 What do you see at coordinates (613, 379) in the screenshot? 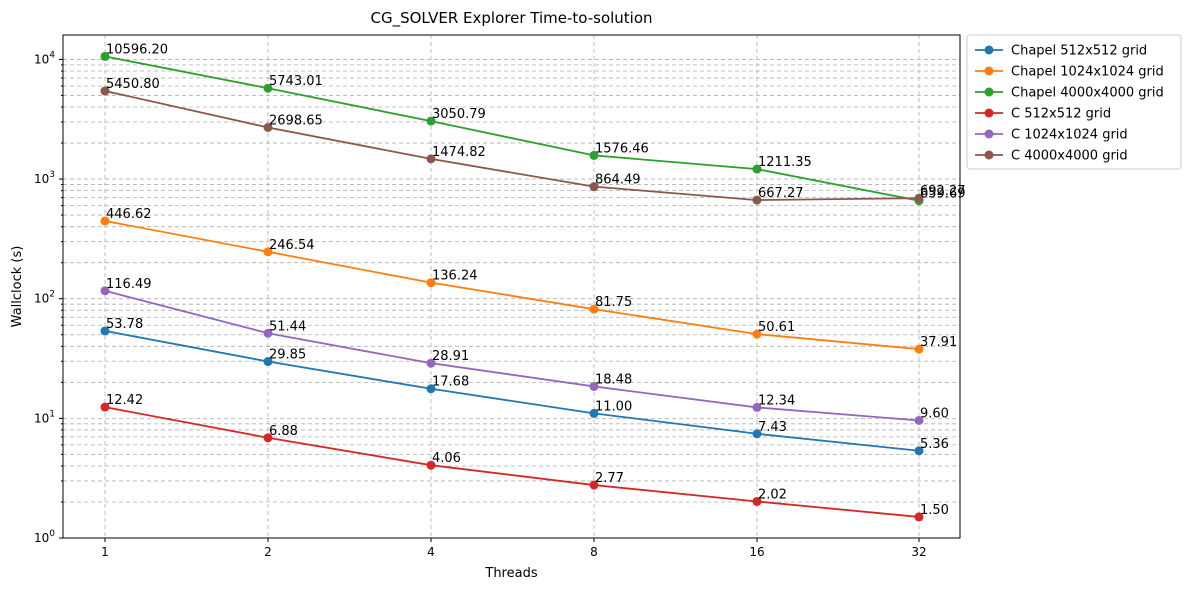
I see `data-label: 18.48` at bounding box center [613, 379].